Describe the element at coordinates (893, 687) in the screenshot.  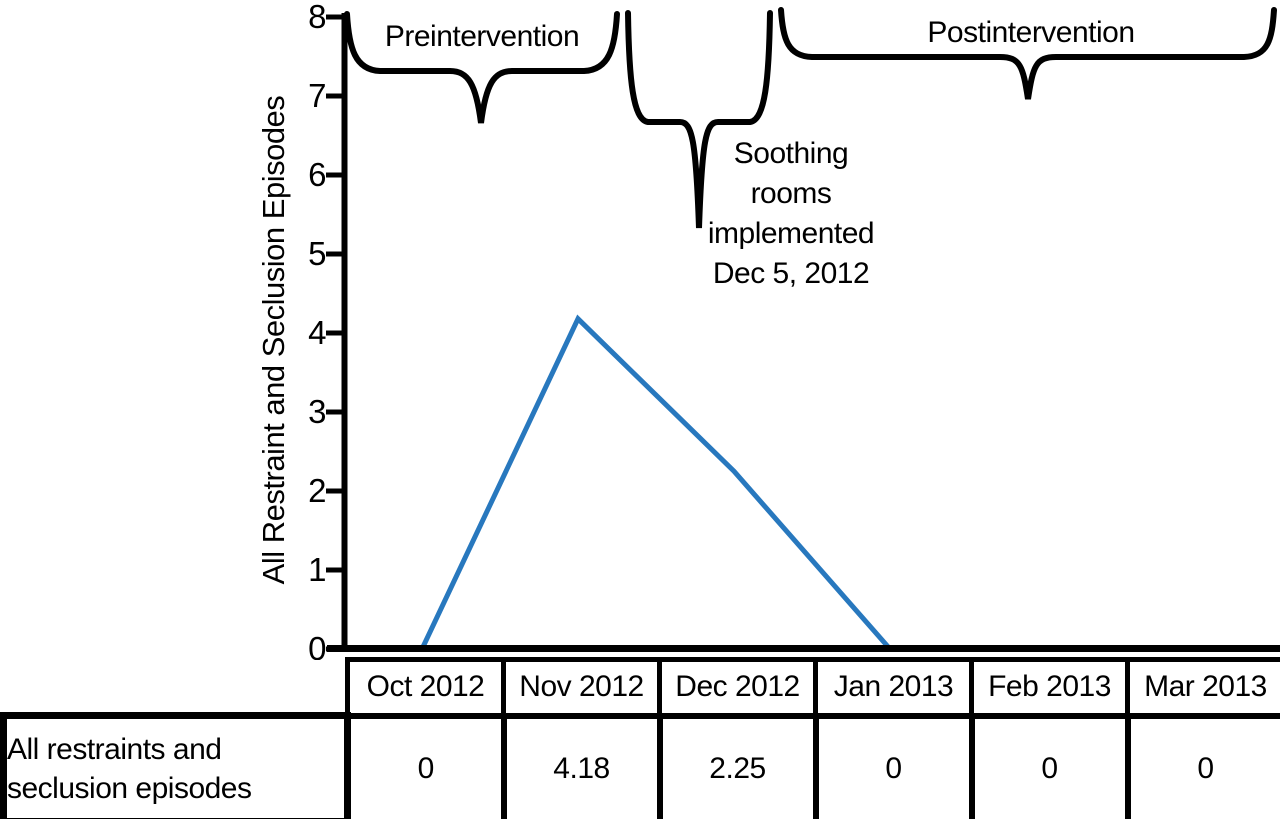
I see `month-header: Jan 2013` at that location.